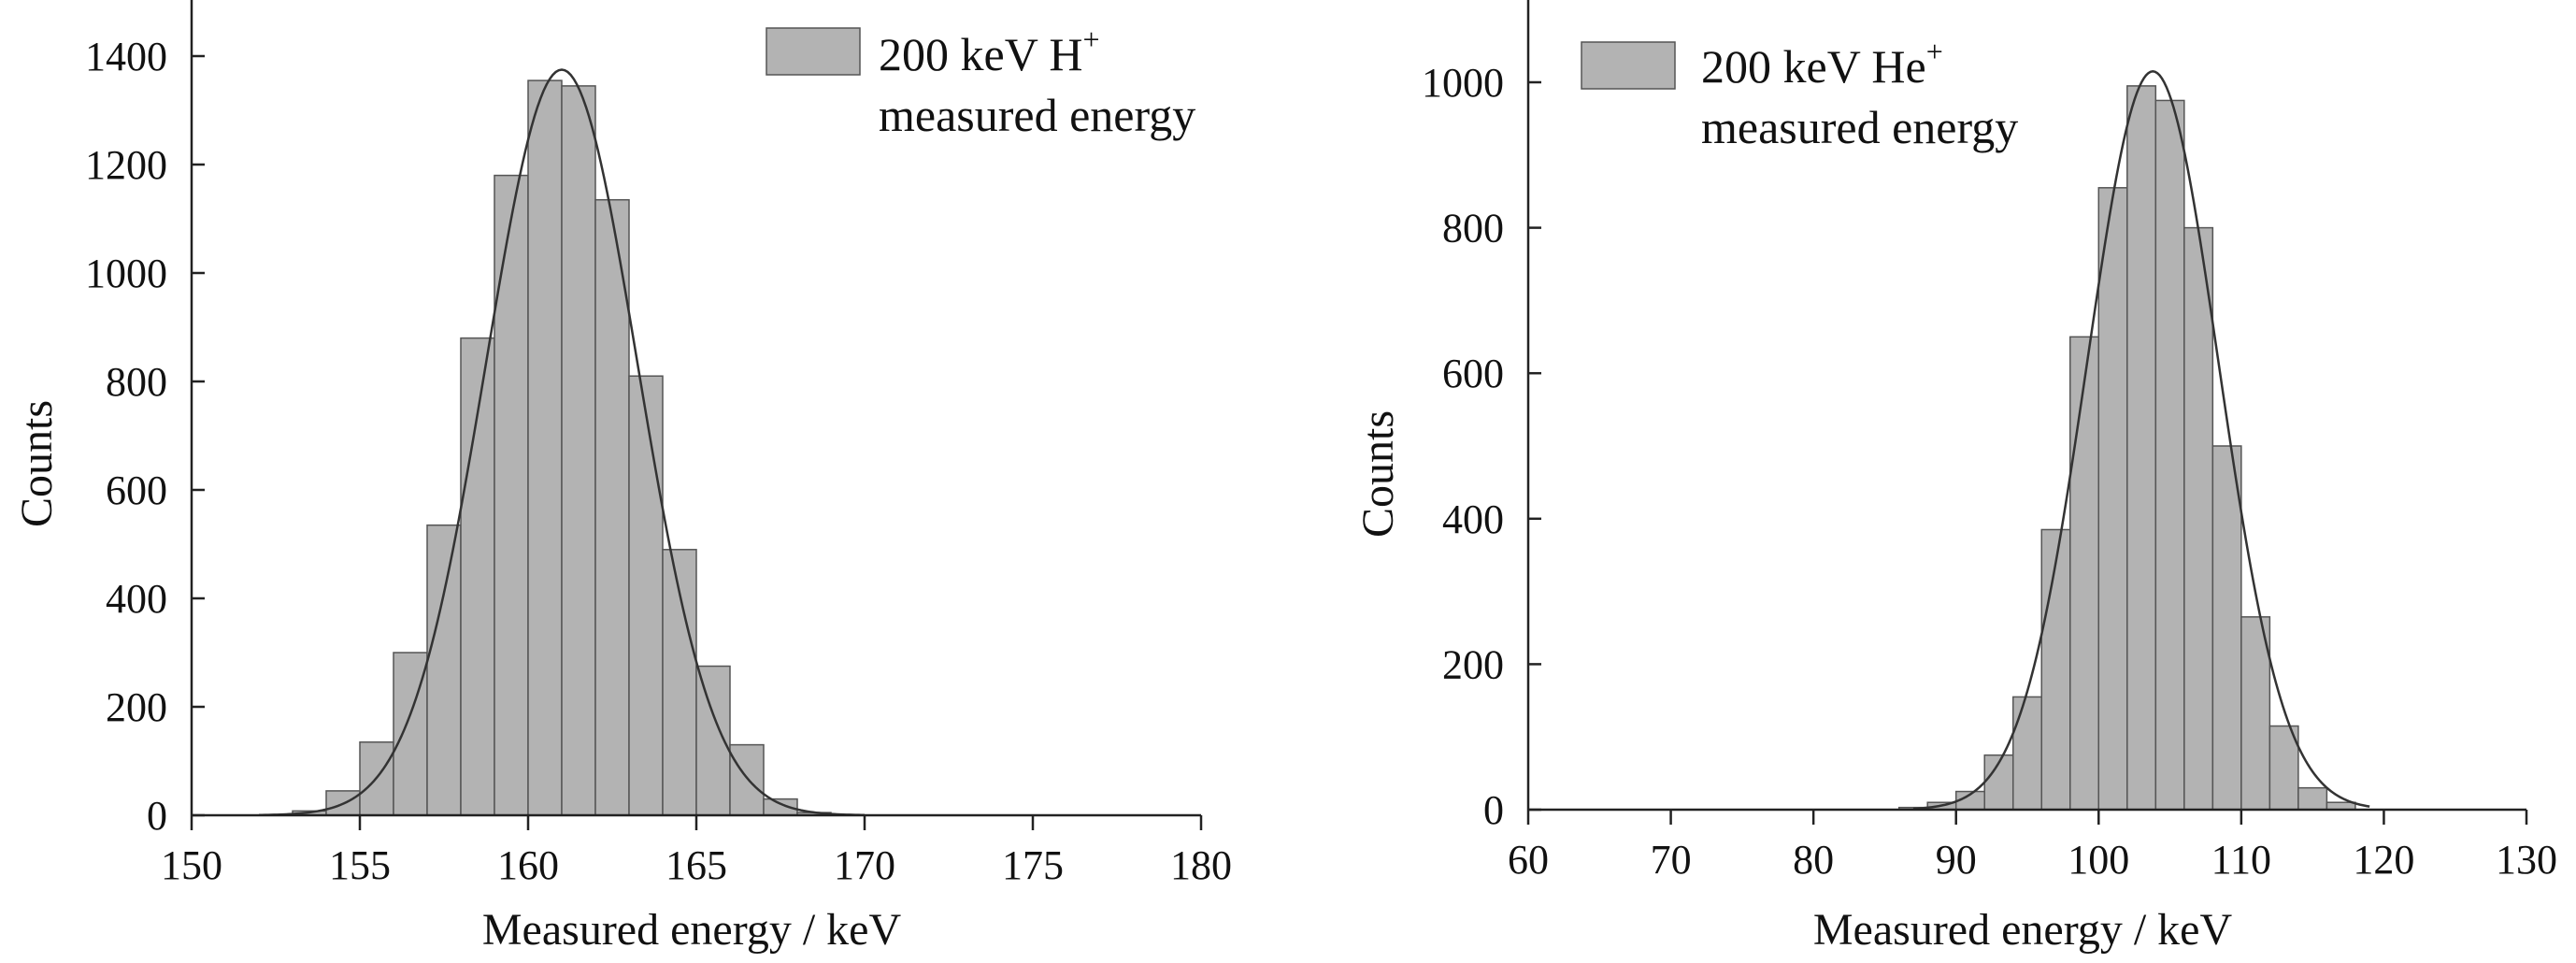 This screenshot has width=2576, height=963. I want to click on legend-label: 200 keV H+, so click(989, 51).